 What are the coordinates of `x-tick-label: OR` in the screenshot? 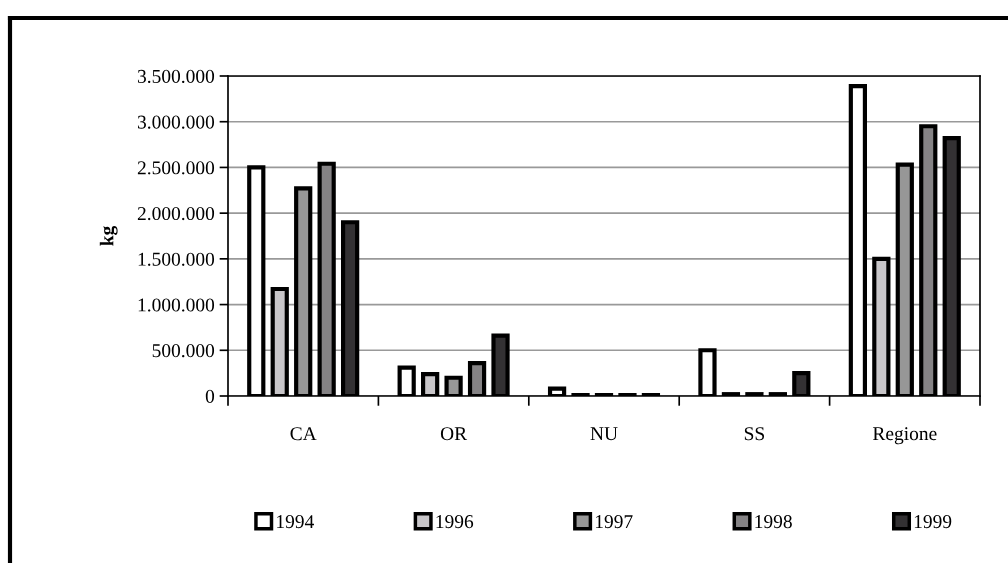 It's located at (454, 434).